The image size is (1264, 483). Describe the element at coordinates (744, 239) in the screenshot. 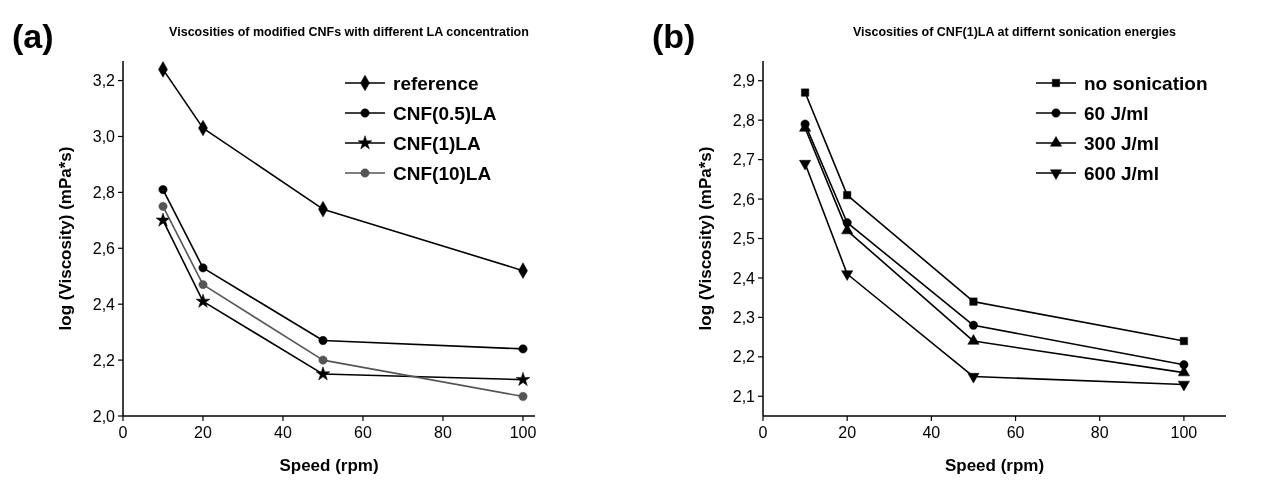

I see `y-tick-label: 2,5` at that location.